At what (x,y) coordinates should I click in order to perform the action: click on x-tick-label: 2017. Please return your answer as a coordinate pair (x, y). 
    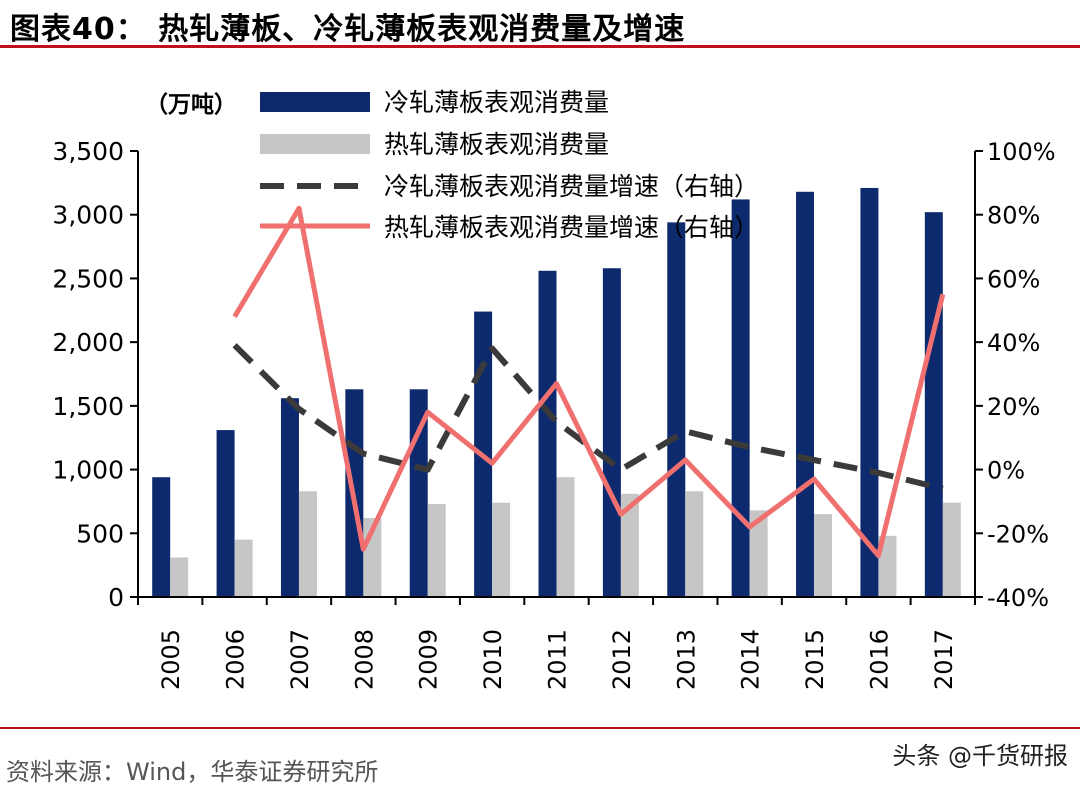
    Looking at the image, I should click on (944, 659).